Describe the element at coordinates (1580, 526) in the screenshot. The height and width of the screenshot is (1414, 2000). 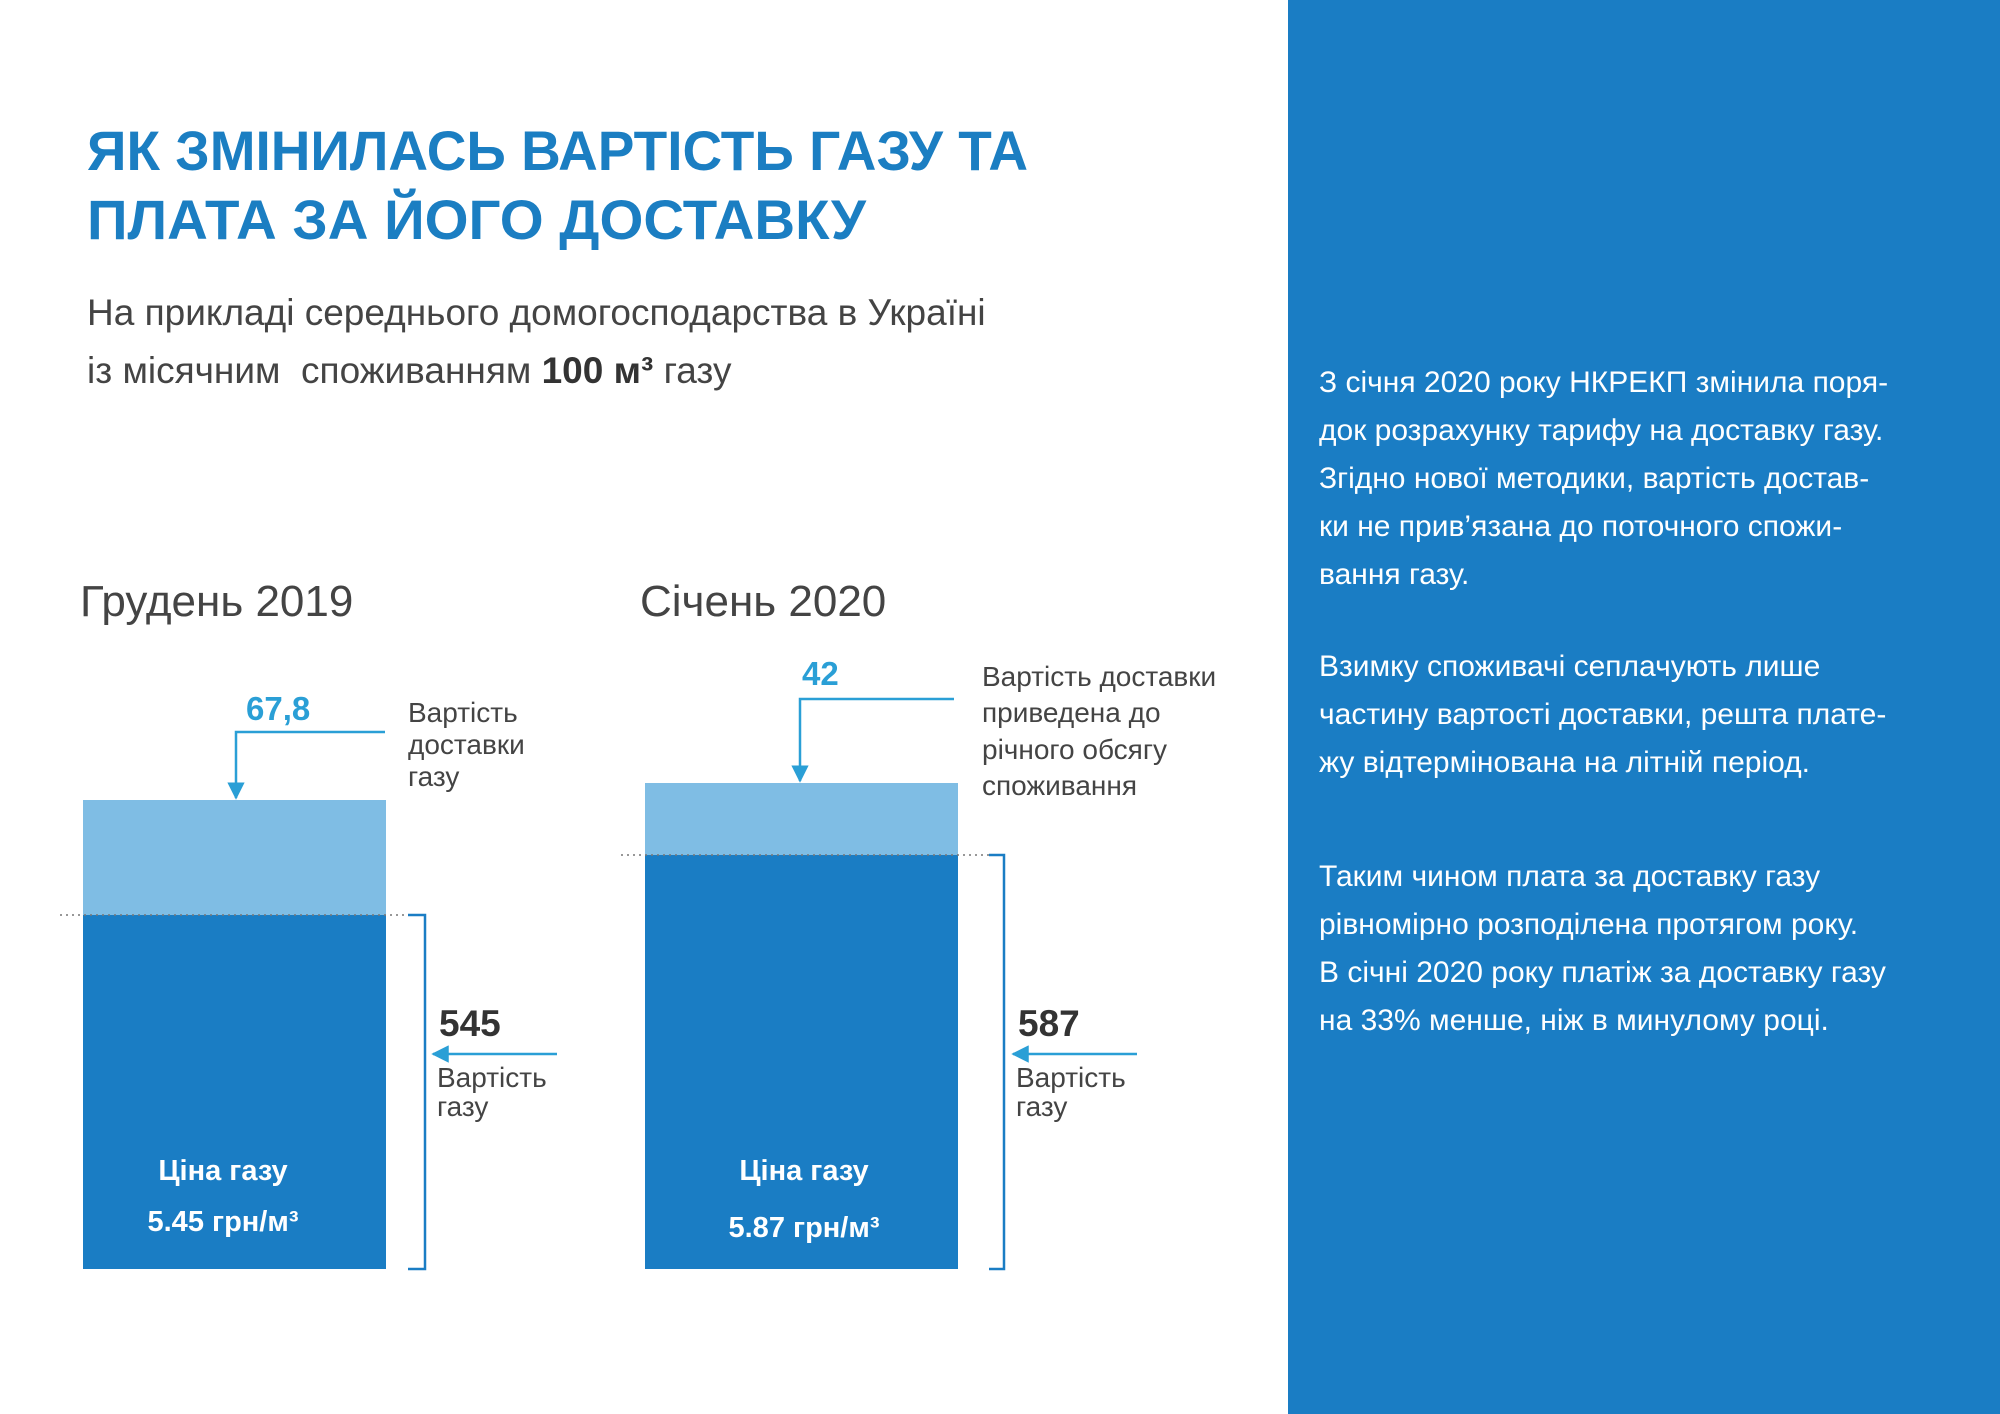
I see `sidebar-line: ки не прив’язана до поточного спожи-` at that location.